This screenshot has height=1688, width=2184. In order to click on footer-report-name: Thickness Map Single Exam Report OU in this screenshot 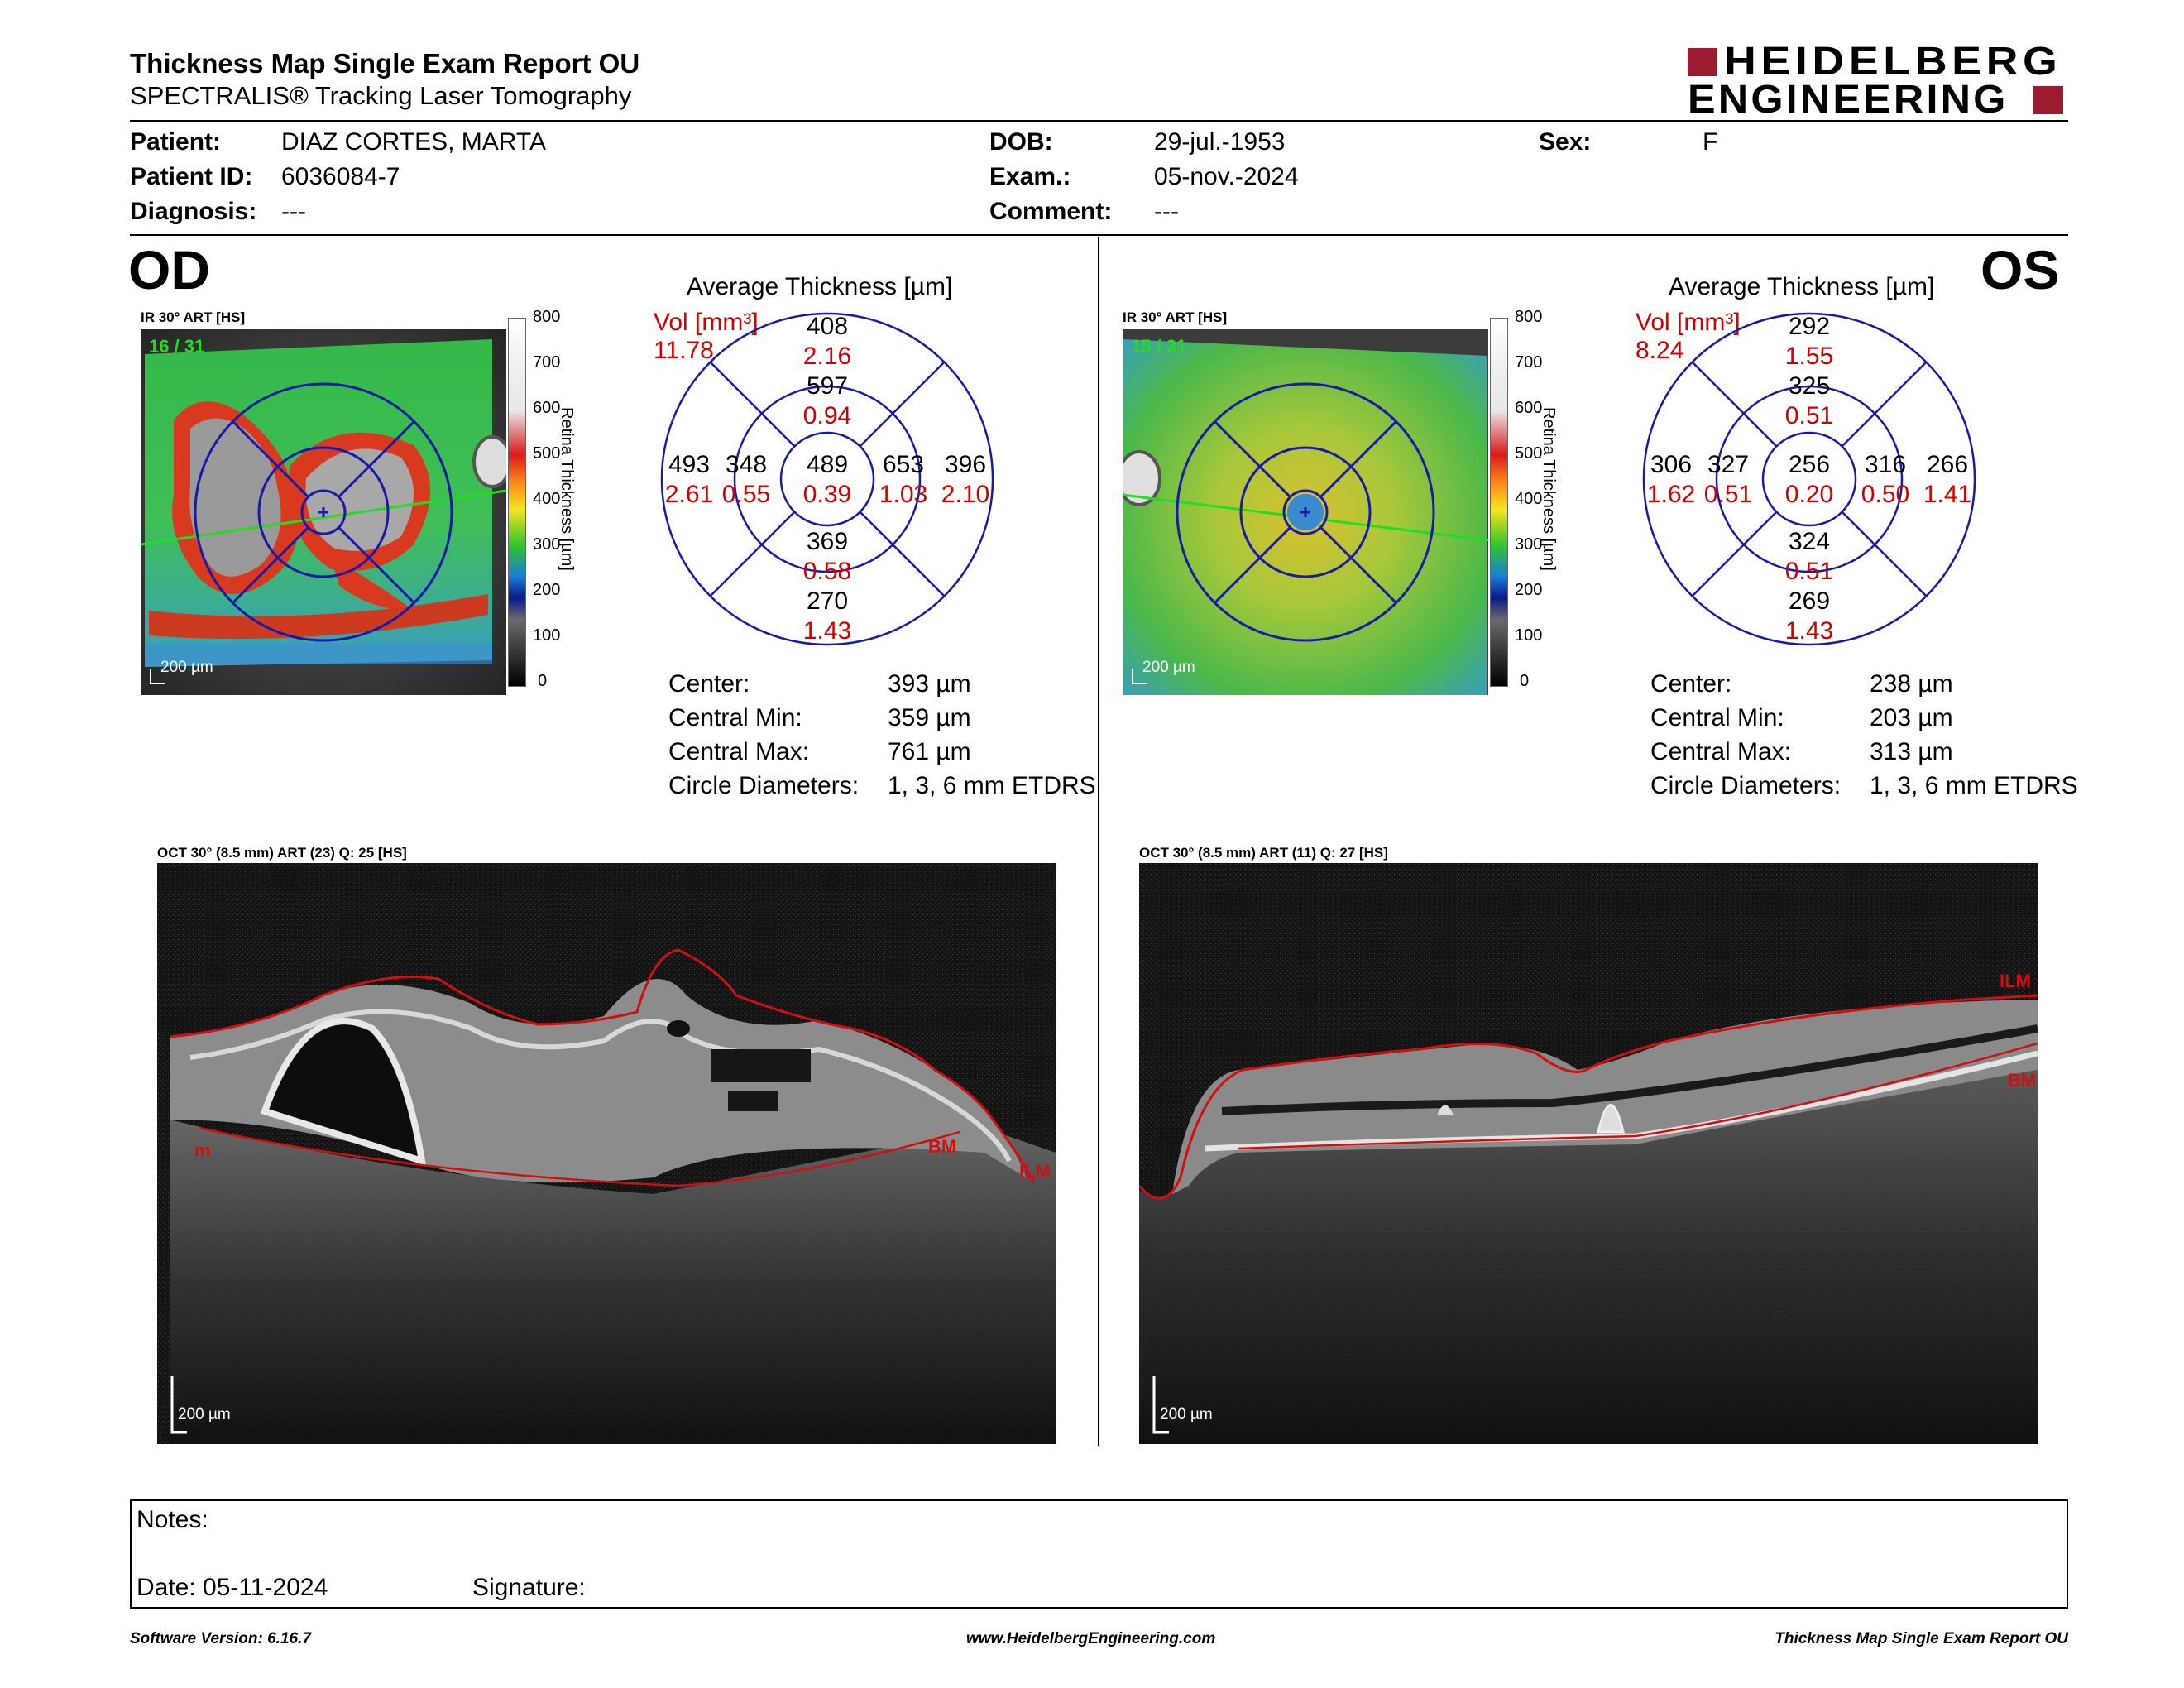, I will do `click(1921, 1638)`.